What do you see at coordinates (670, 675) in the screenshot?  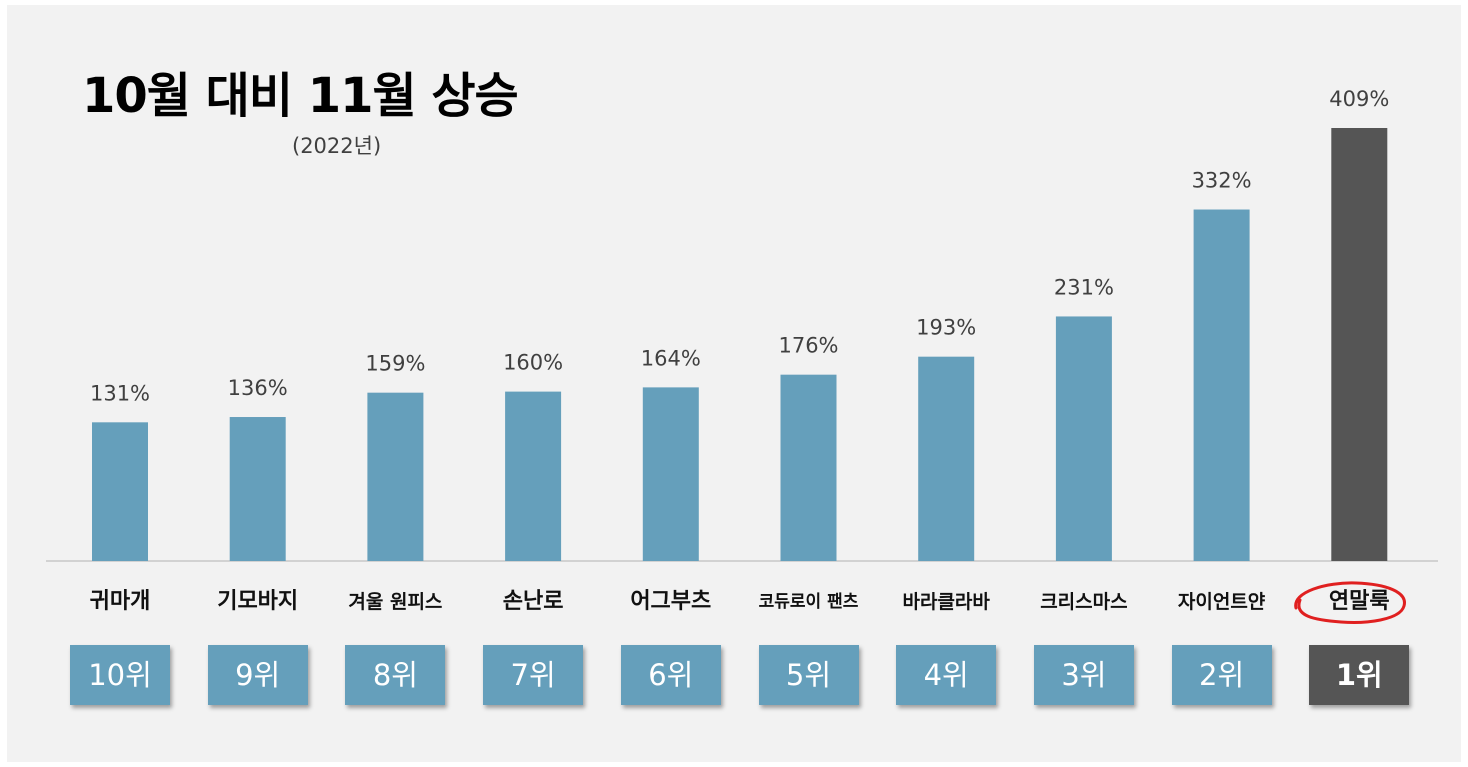 I see `rank-badge-5: 6위` at bounding box center [670, 675].